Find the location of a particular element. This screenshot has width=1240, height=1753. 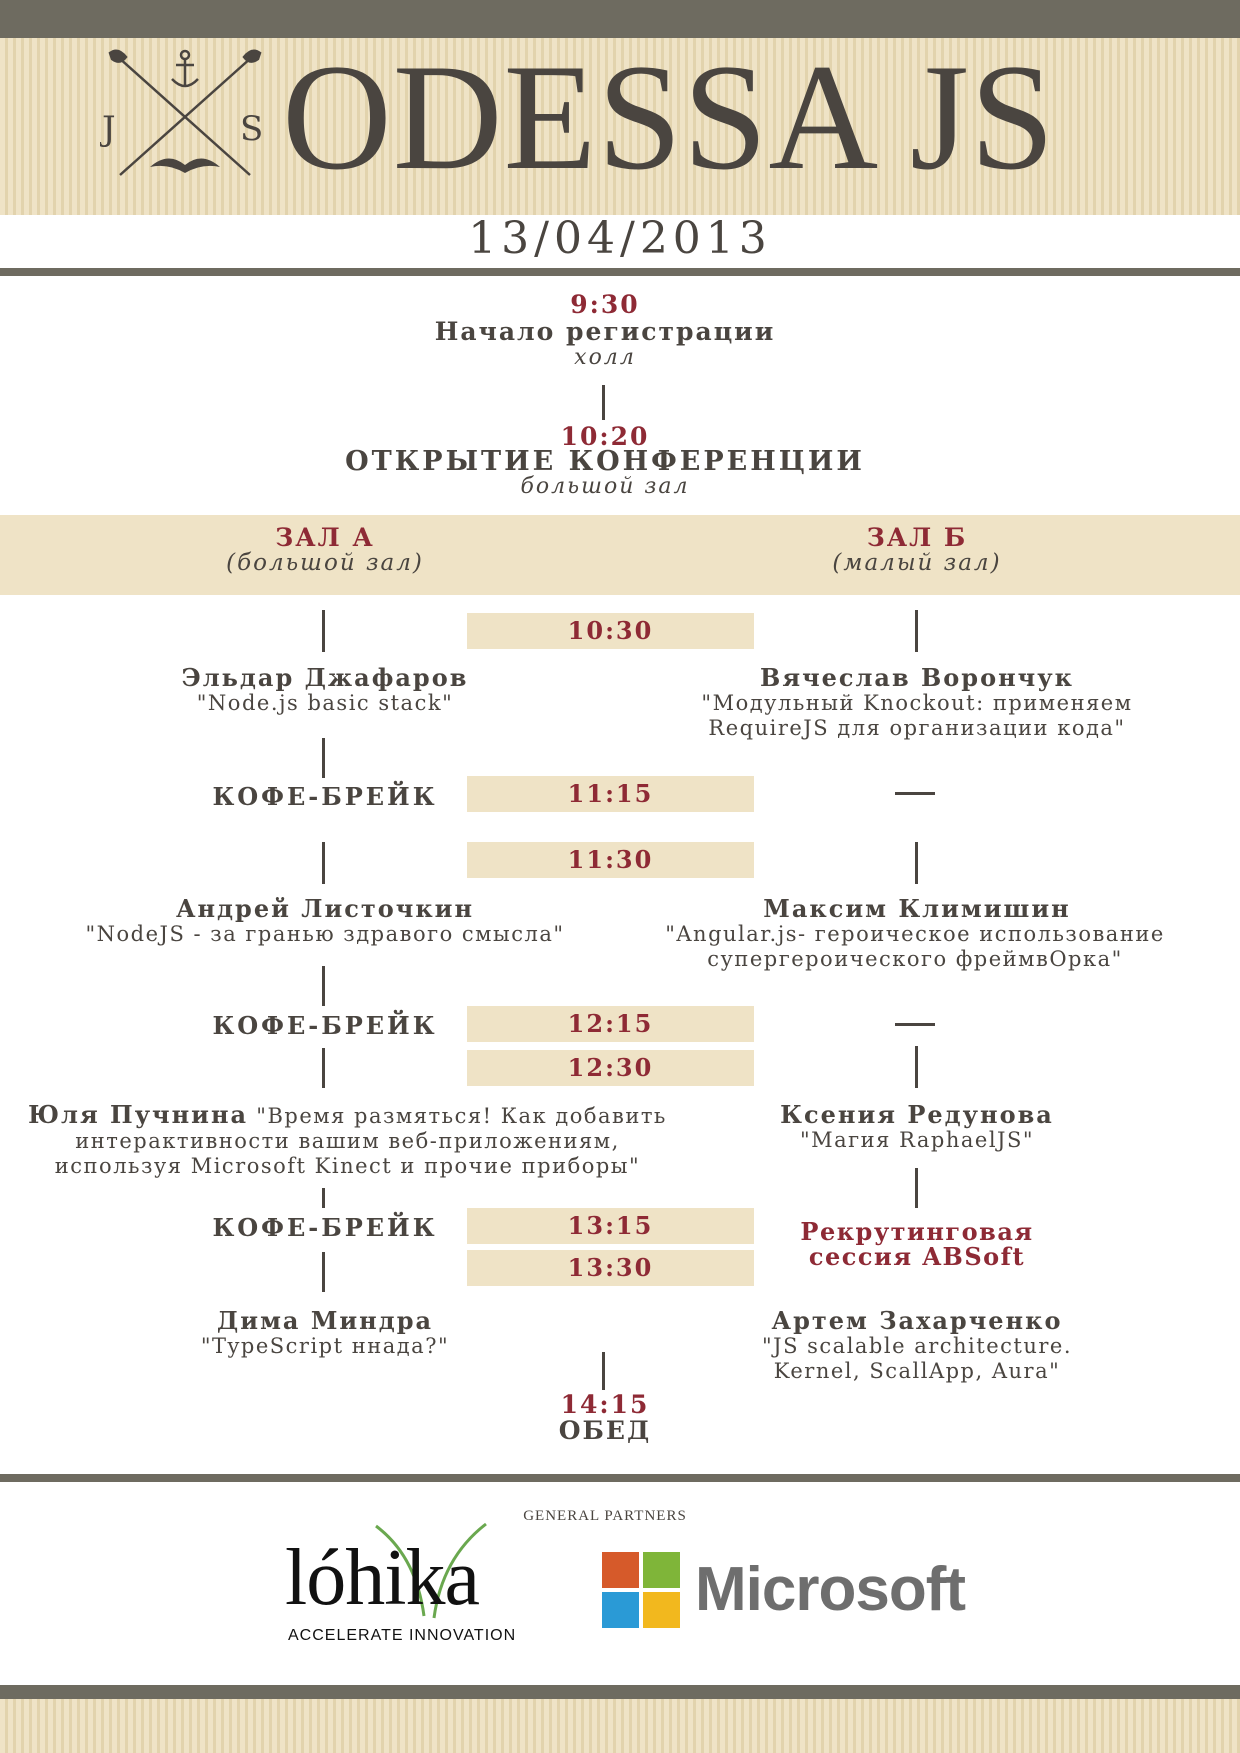

hall-a-talk-3-line-2: интерактивности вашим веб-приложениям, is located at coordinates (347, 1141).